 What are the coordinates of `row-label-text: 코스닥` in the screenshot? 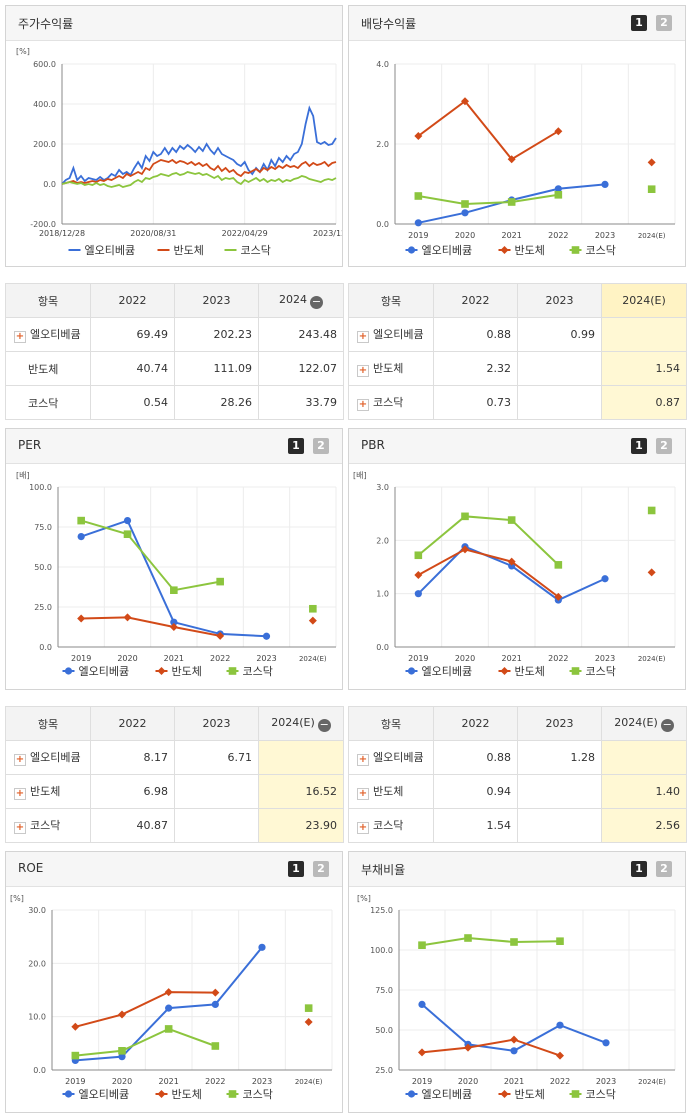 It's located at (388, 825).